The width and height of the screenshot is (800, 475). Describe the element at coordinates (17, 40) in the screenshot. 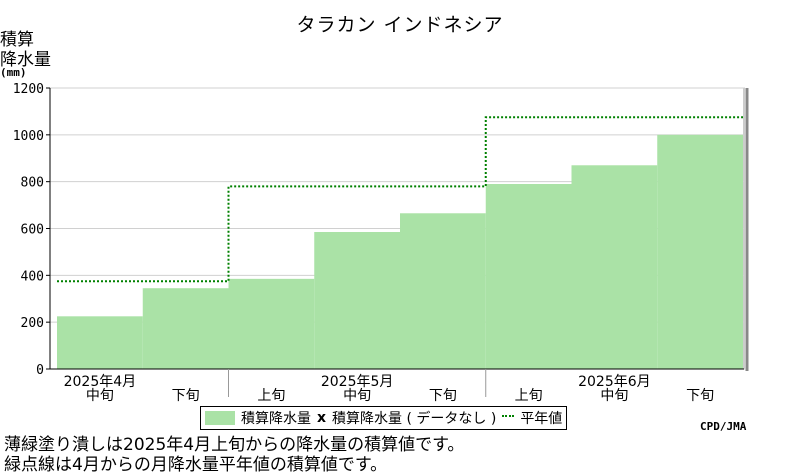

I see `y-axis-label-line1: 積算` at that location.